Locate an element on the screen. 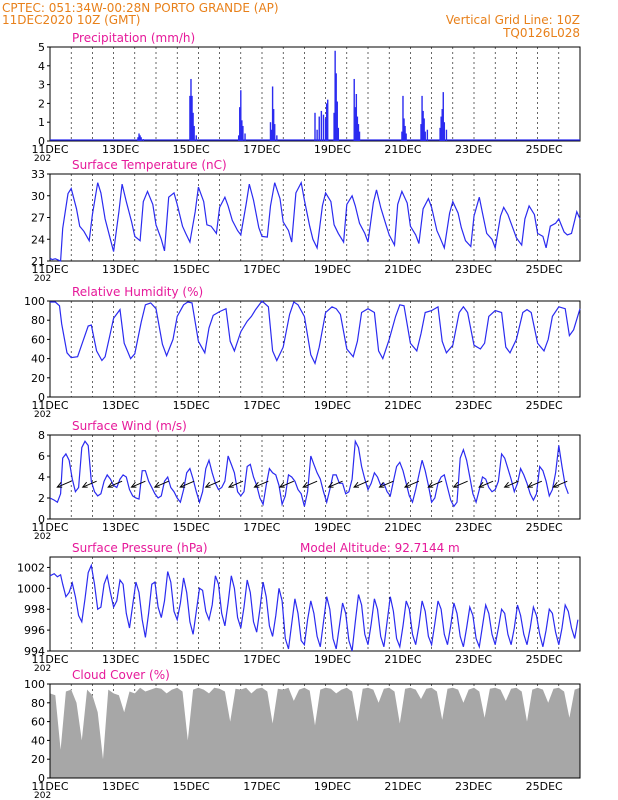  y-tick-label: 30 is located at coordinates (38, 196).